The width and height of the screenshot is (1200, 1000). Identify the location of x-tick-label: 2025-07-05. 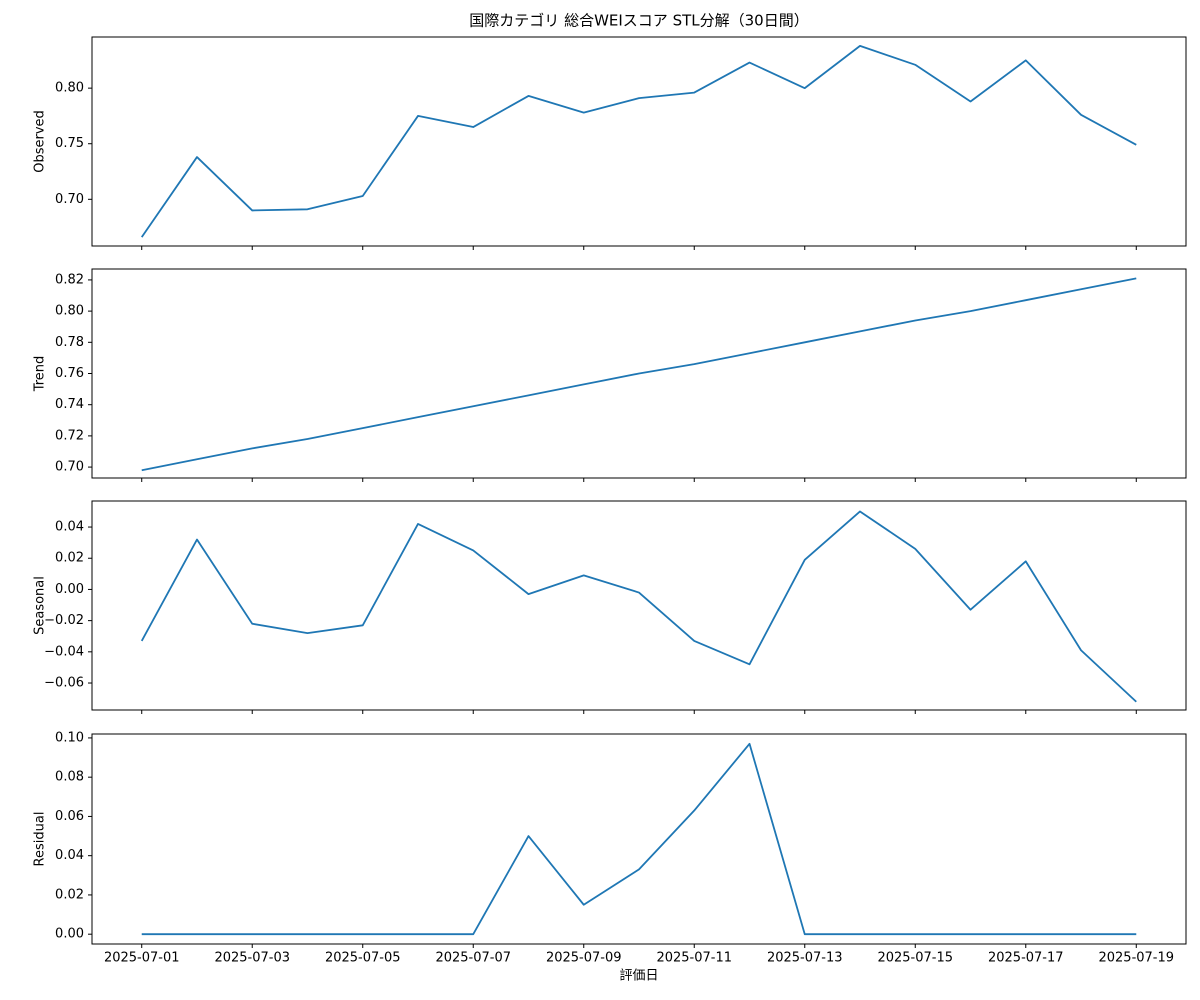
(363, 958).